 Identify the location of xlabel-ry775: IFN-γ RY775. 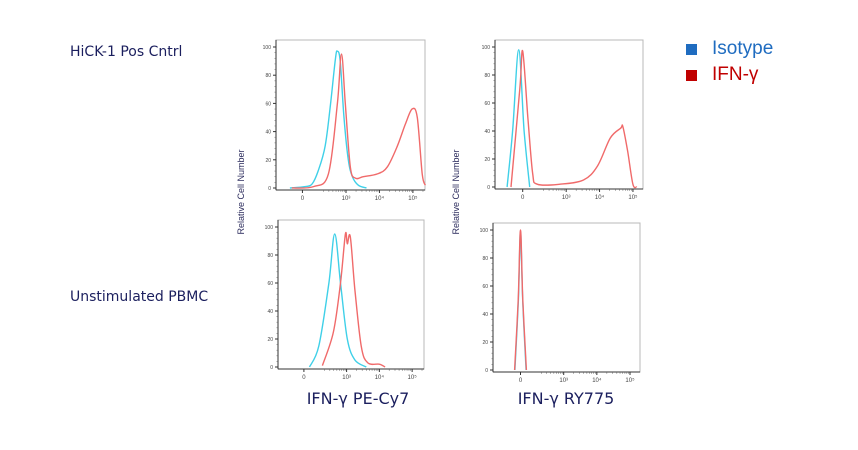
(566, 398).